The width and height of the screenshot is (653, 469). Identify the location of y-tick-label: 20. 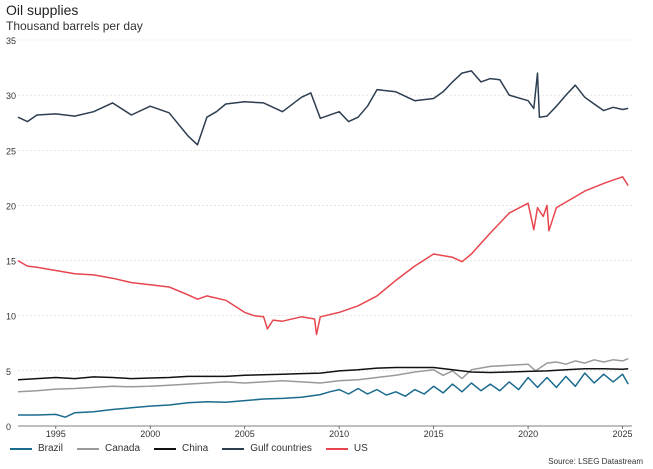
(11, 206).